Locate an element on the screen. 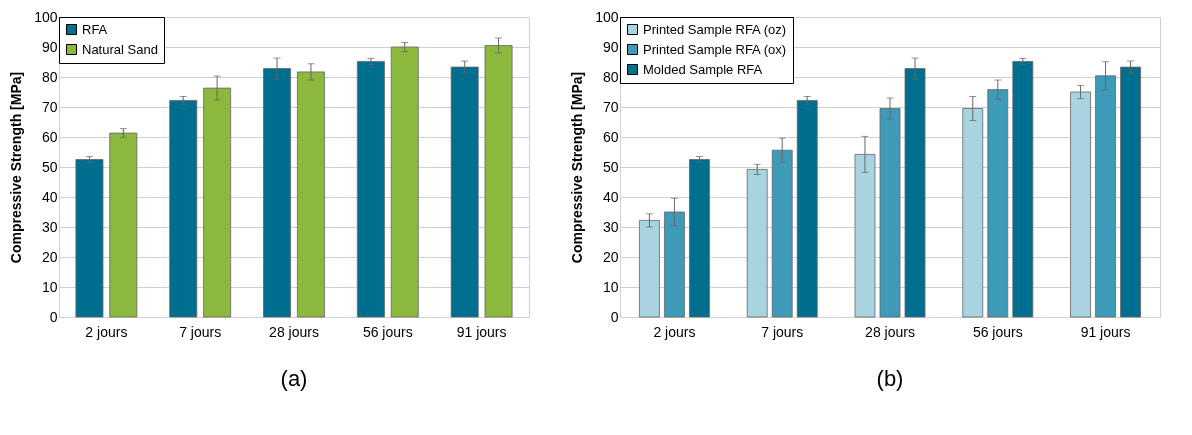 The height and width of the screenshot is (435, 1192). legend-label: Natural Sand is located at coordinates (120, 49).